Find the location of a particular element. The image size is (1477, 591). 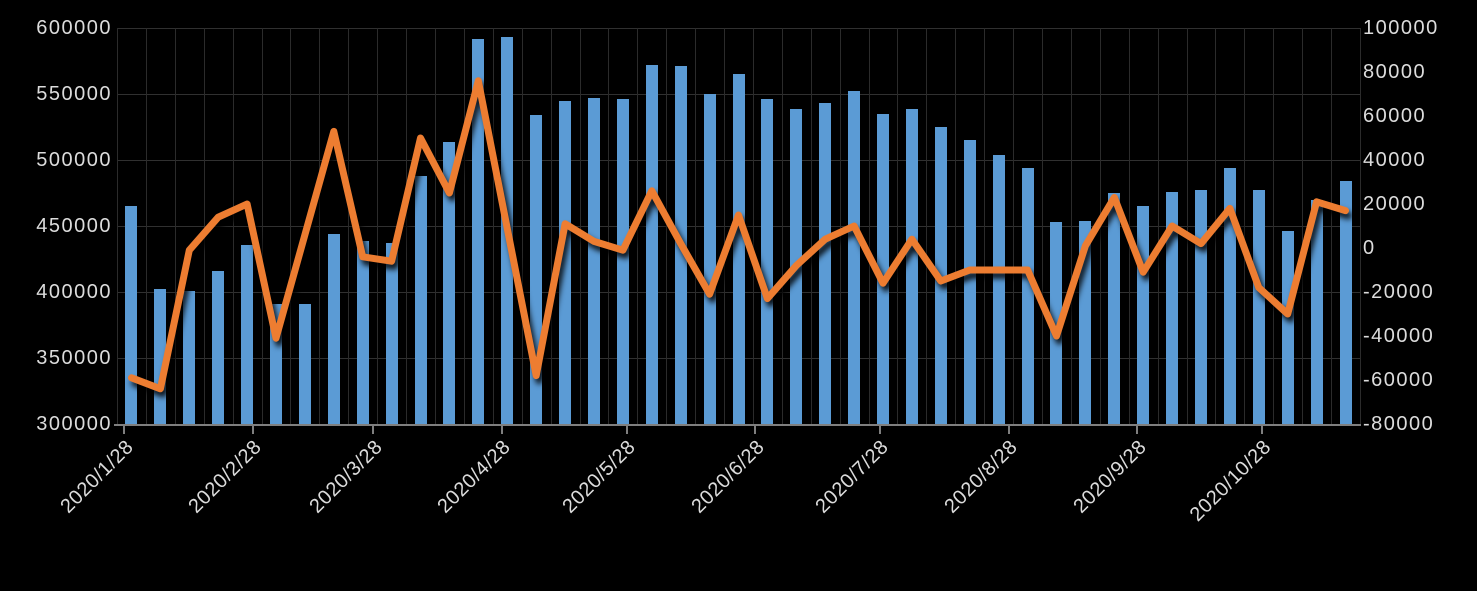

y-axis-label-right: -80000 is located at coordinates (1399, 424).